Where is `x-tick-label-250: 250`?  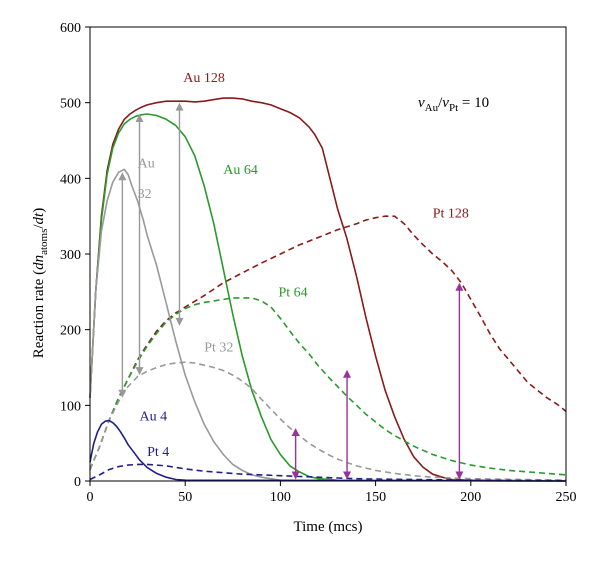 x-tick-label-250: 250 is located at coordinates (566, 497).